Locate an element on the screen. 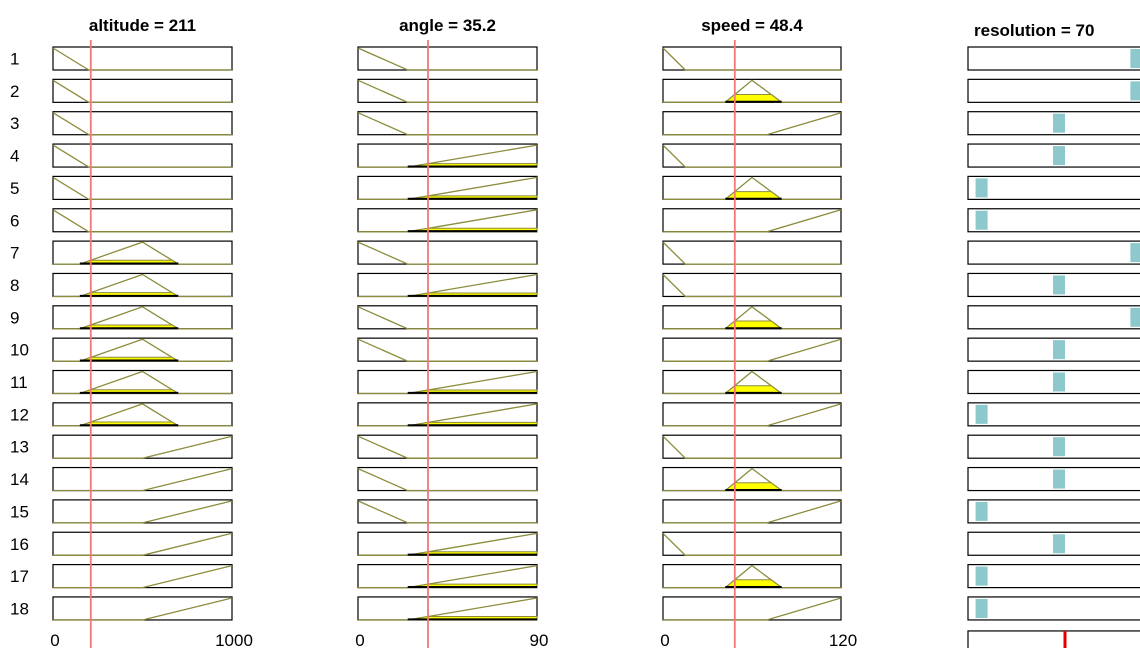 This screenshot has height=648, width=1140. aggregate-output-plot is located at coordinates (1053, 639).